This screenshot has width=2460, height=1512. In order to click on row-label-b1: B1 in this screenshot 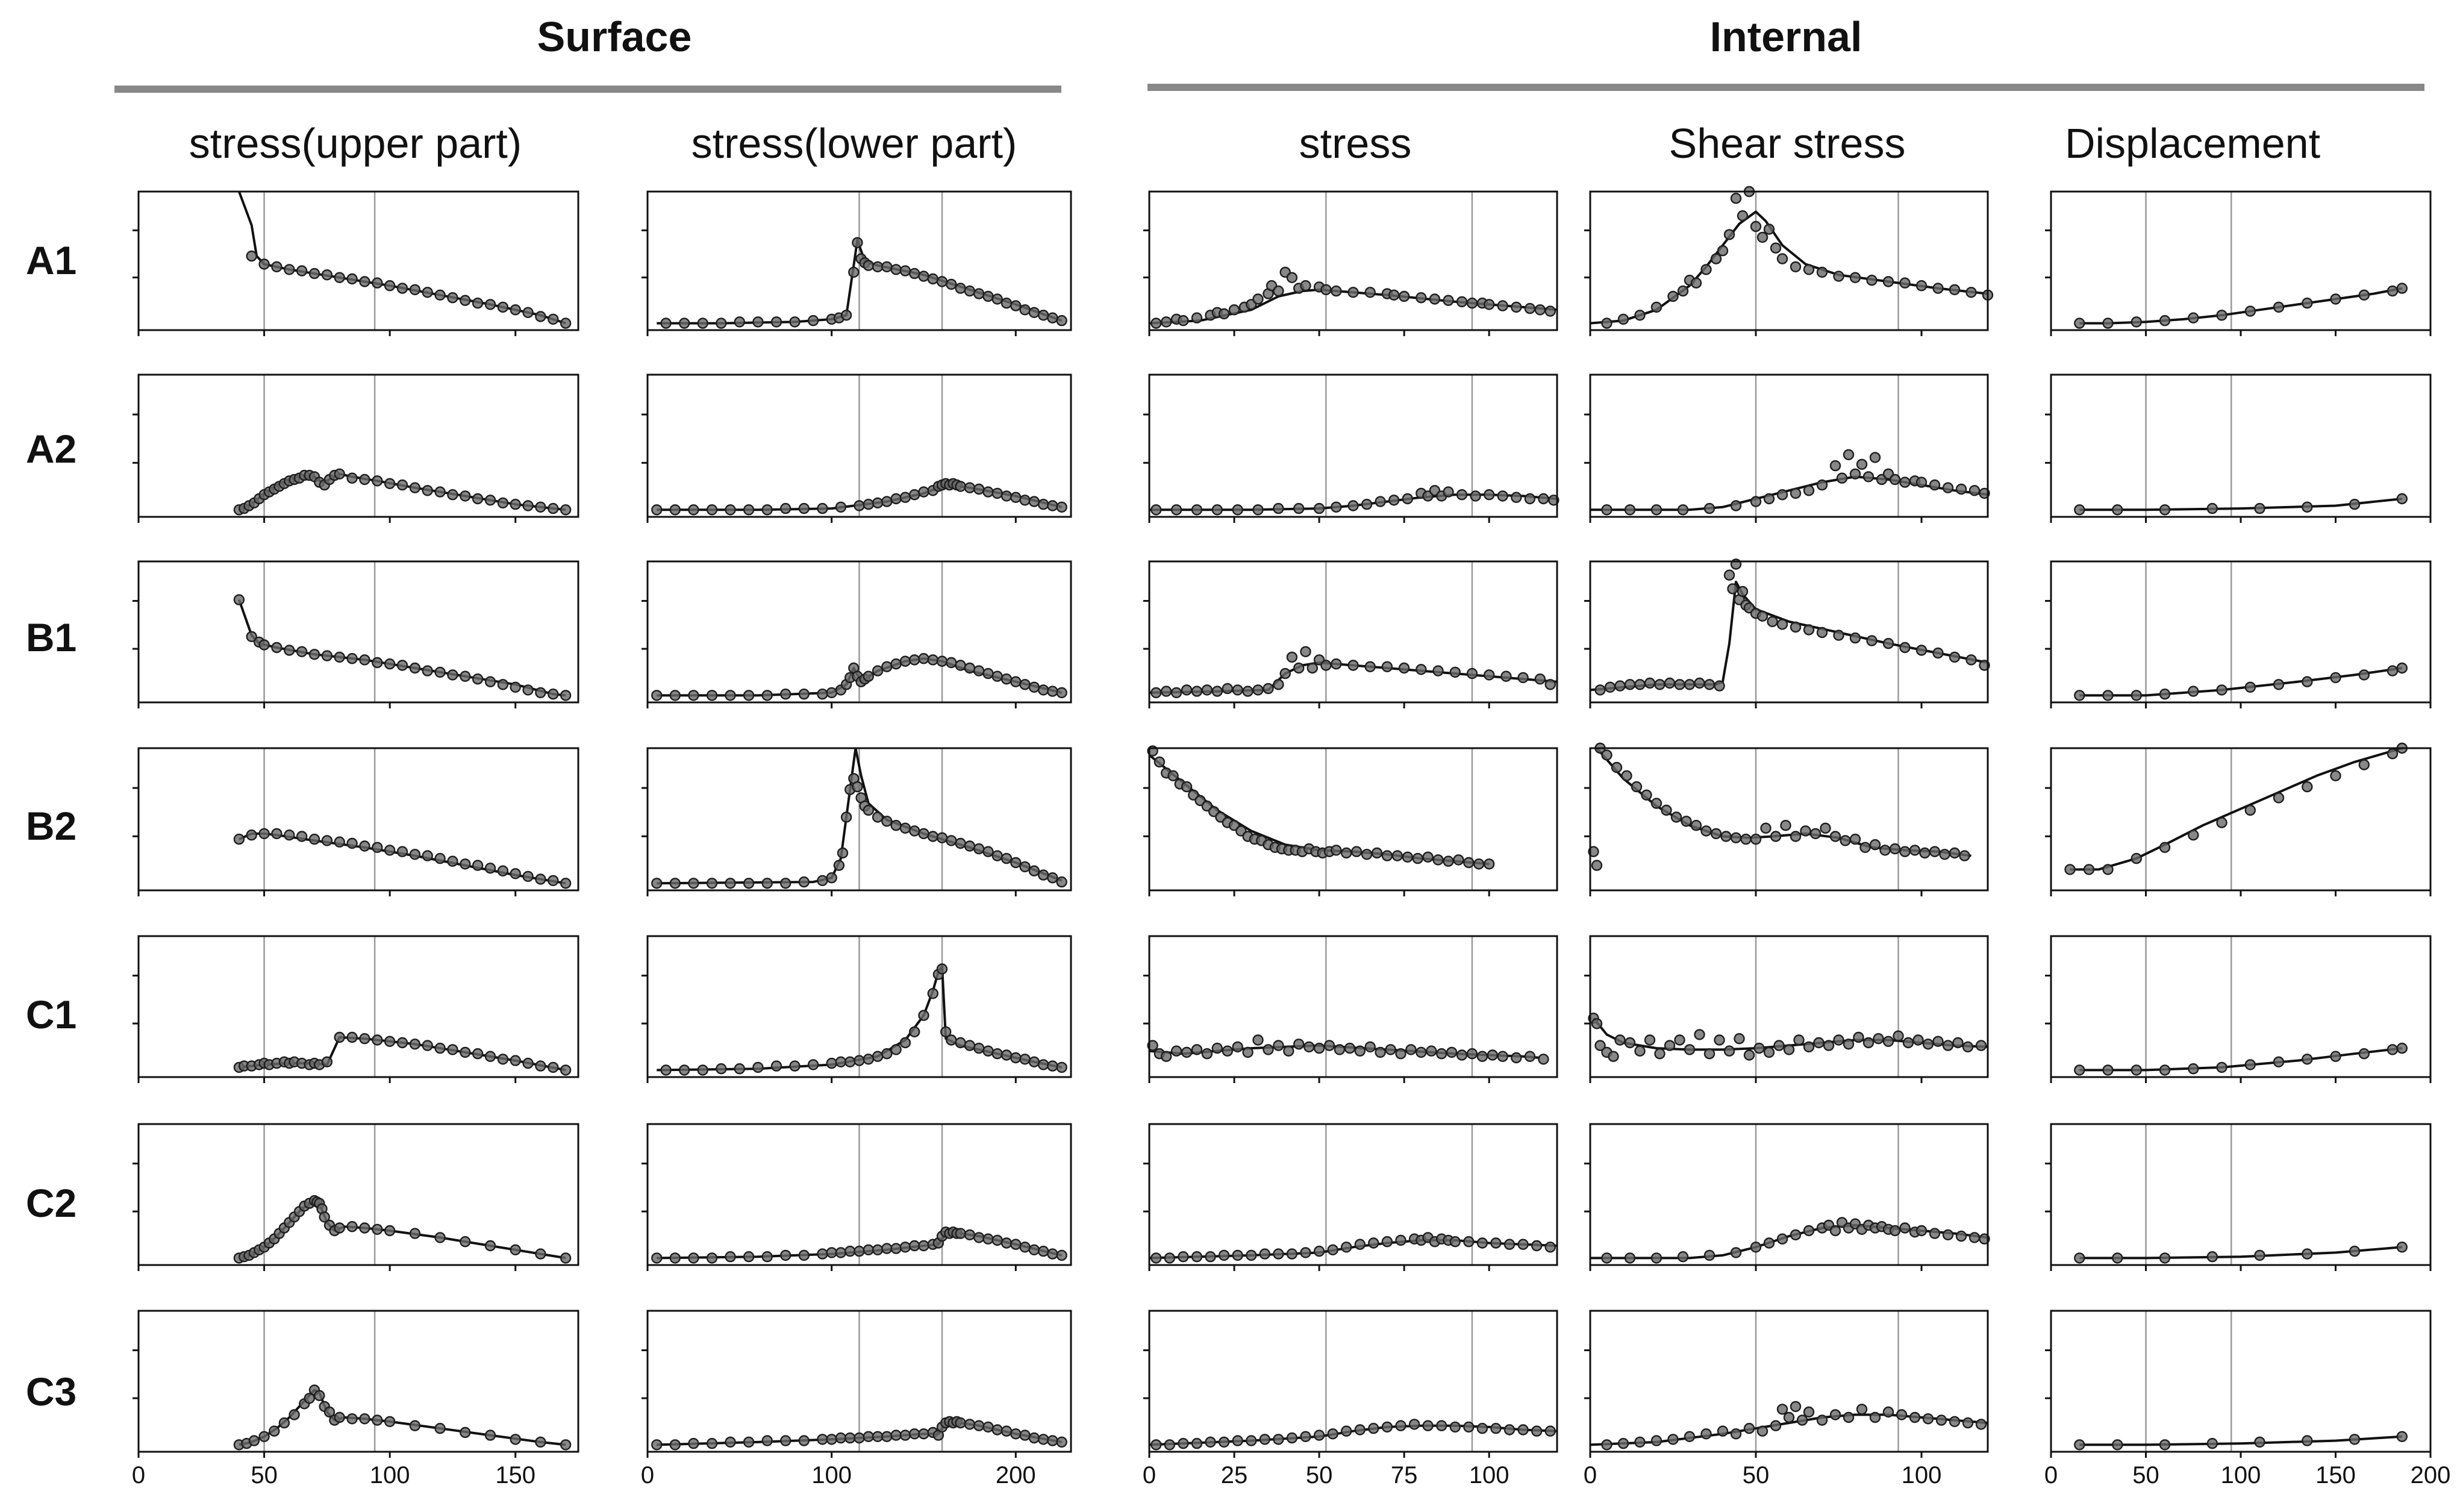, I will do `click(51, 637)`.